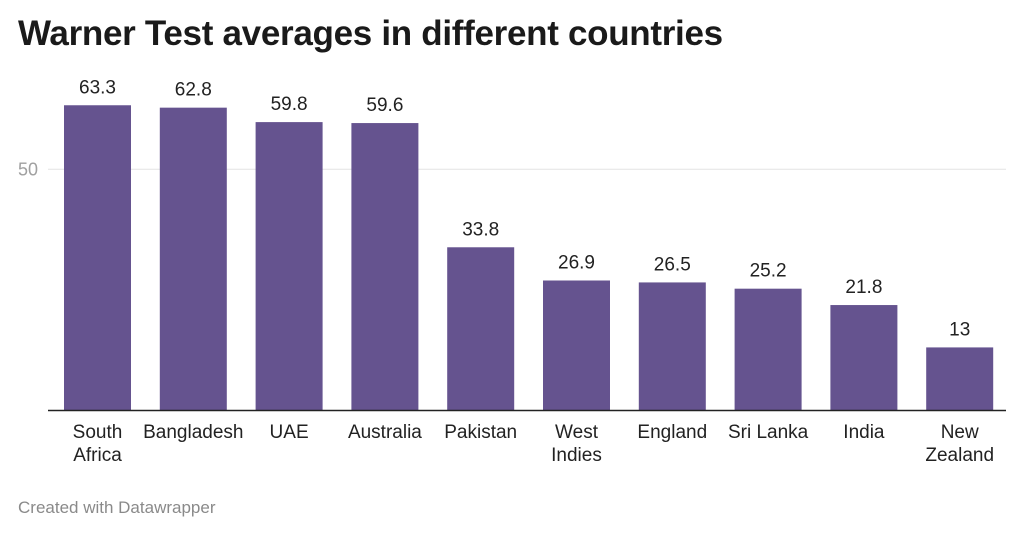 The image size is (1024, 537). I want to click on bar-england, so click(672, 346).